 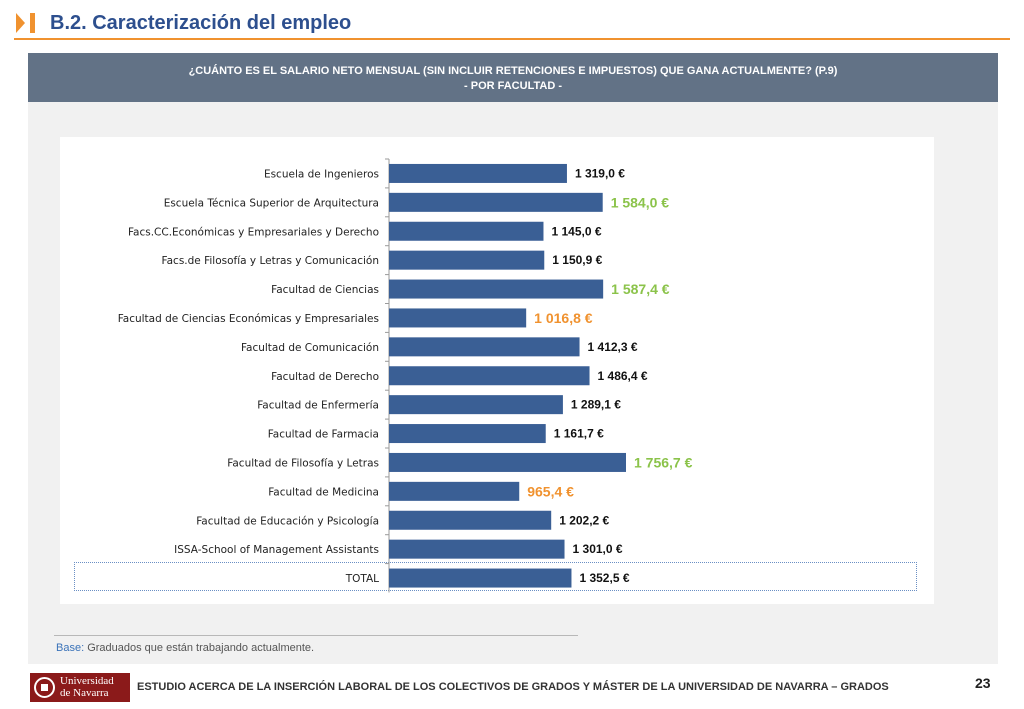 What do you see at coordinates (577, 260) in the screenshot?
I see `data-label: 1 150,9 €` at bounding box center [577, 260].